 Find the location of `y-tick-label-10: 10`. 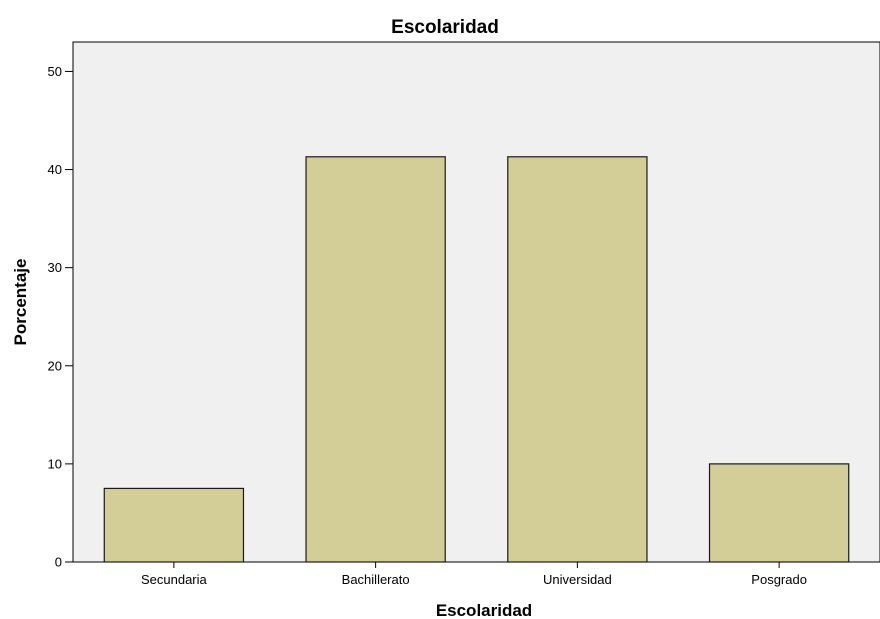

y-tick-label-10: 10 is located at coordinates (55, 463).